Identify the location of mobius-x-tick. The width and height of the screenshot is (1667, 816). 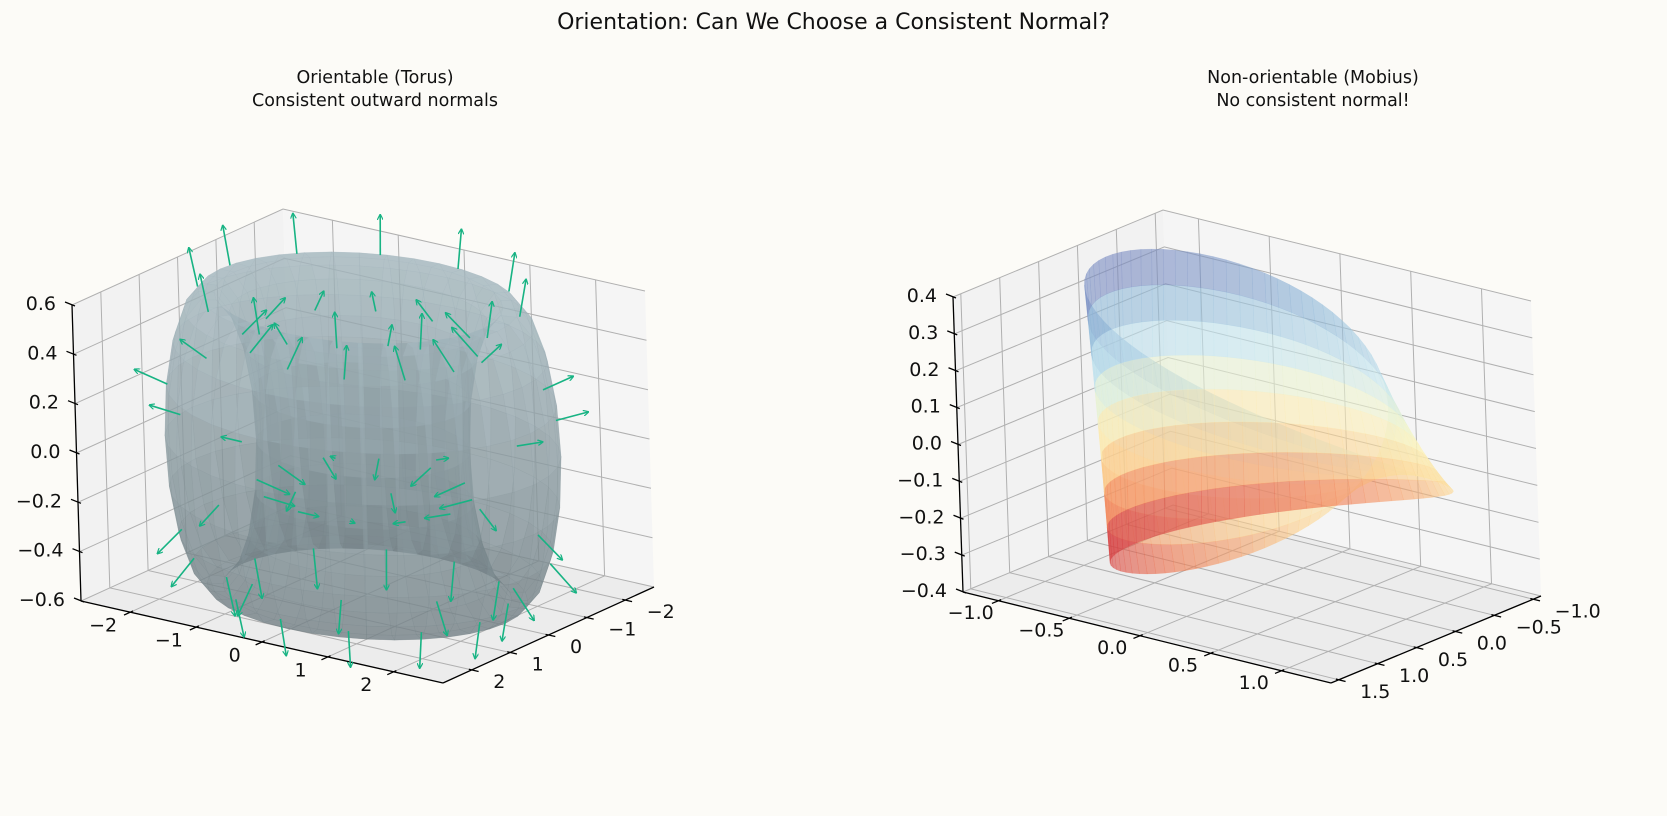
(1208, 654).